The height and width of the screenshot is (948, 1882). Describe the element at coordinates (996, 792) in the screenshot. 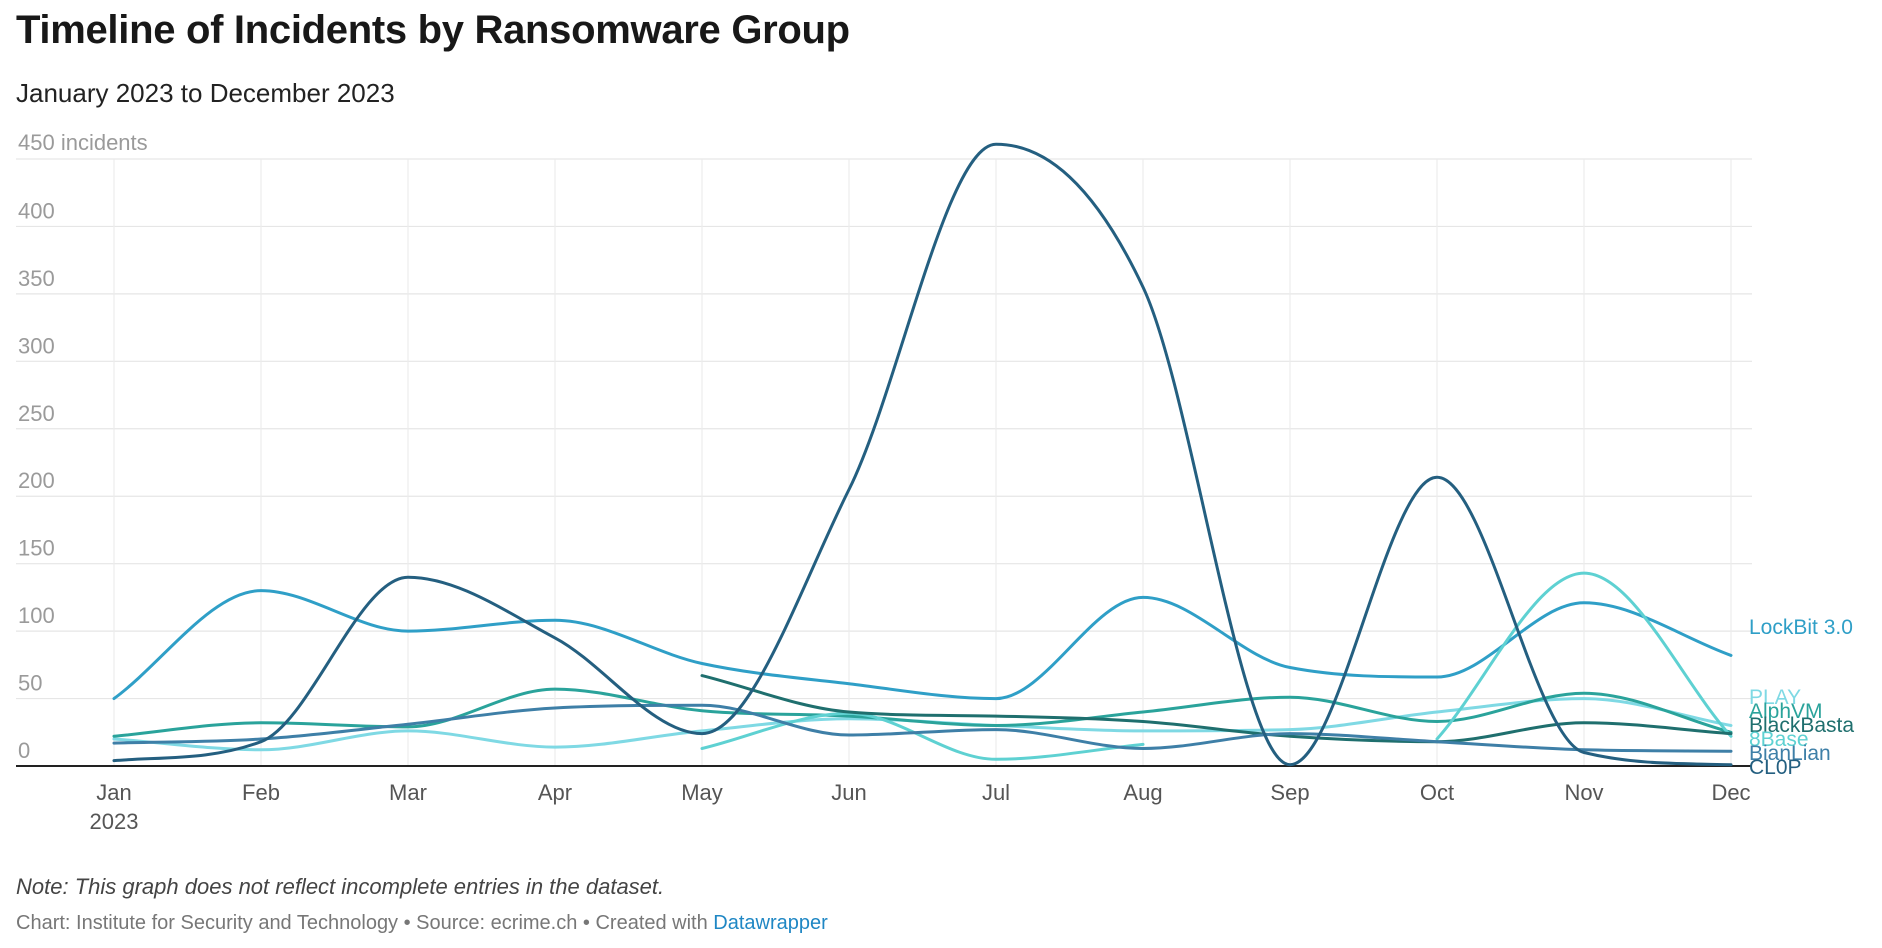

I see `x-tick-label: Jul` at that location.